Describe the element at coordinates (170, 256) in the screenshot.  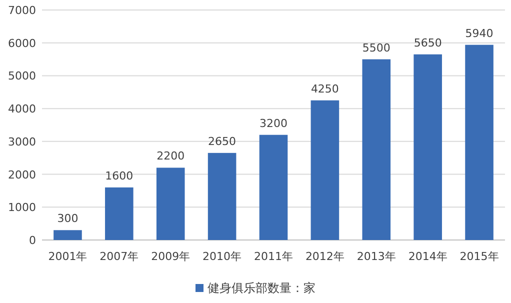
I see `x-tick-label: 2009年` at that location.